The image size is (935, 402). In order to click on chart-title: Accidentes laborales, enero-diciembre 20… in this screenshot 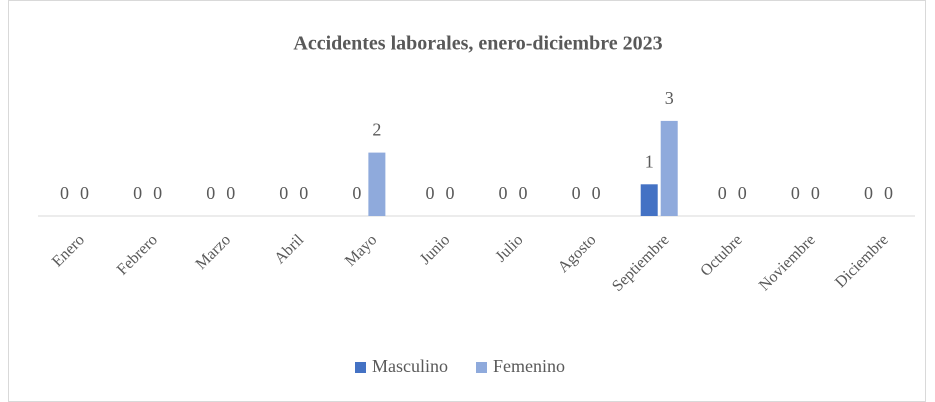, I will do `click(477, 44)`.